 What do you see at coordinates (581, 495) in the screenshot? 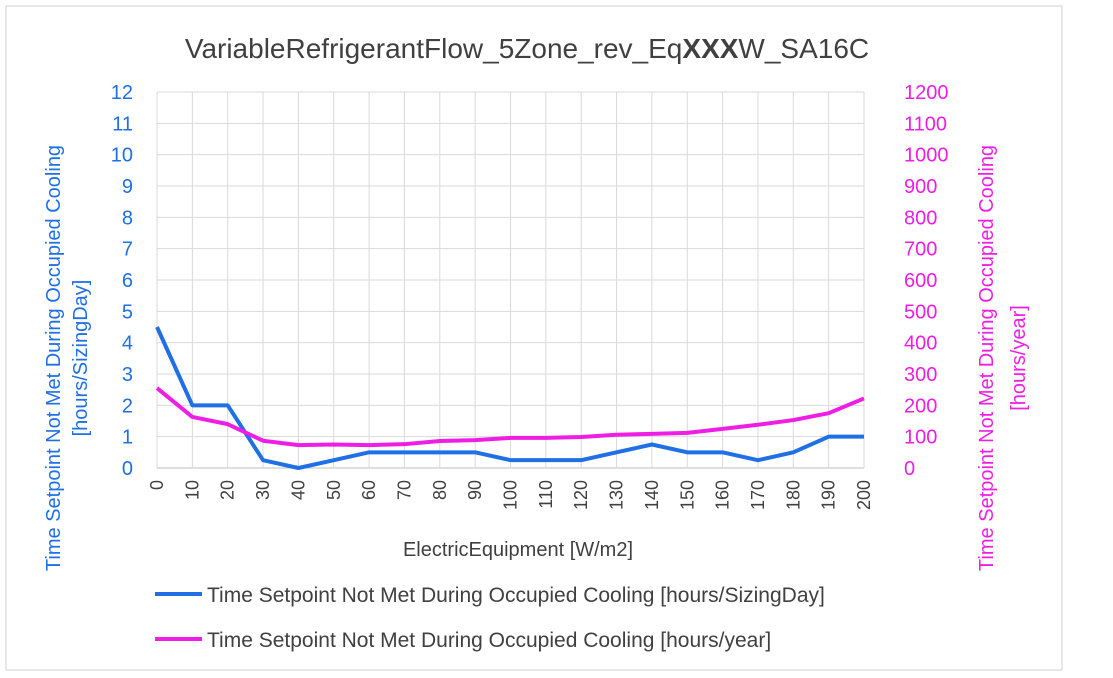
I see `x-tick-label: 120` at bounding box center [581, 495].